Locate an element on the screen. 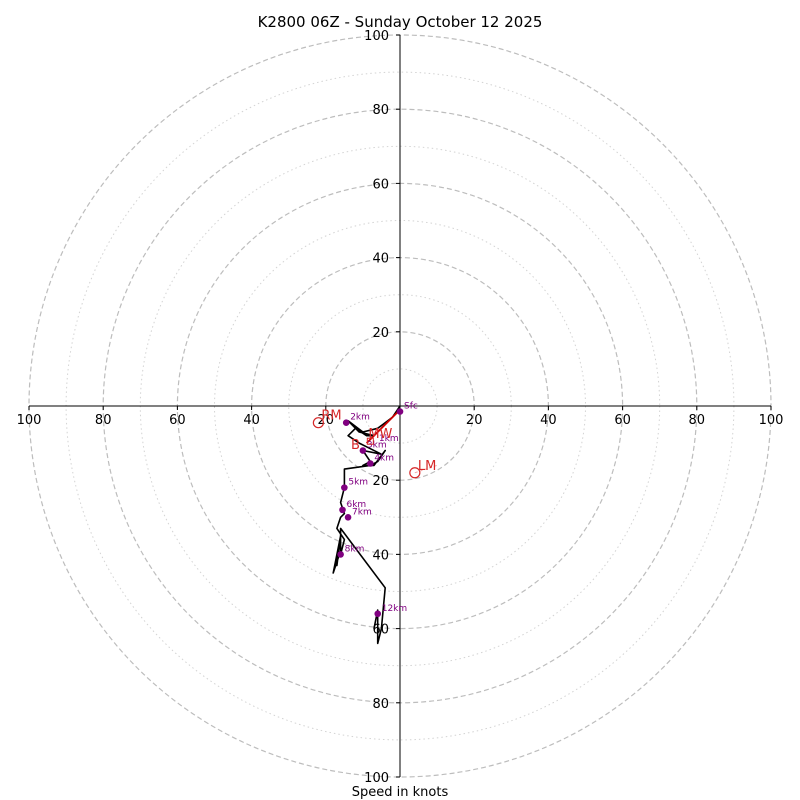 This screenshot has height=800, width=800. chart-title: K2800 06Z - Sunday October 12 2025 is located at coordinates (400, 22).